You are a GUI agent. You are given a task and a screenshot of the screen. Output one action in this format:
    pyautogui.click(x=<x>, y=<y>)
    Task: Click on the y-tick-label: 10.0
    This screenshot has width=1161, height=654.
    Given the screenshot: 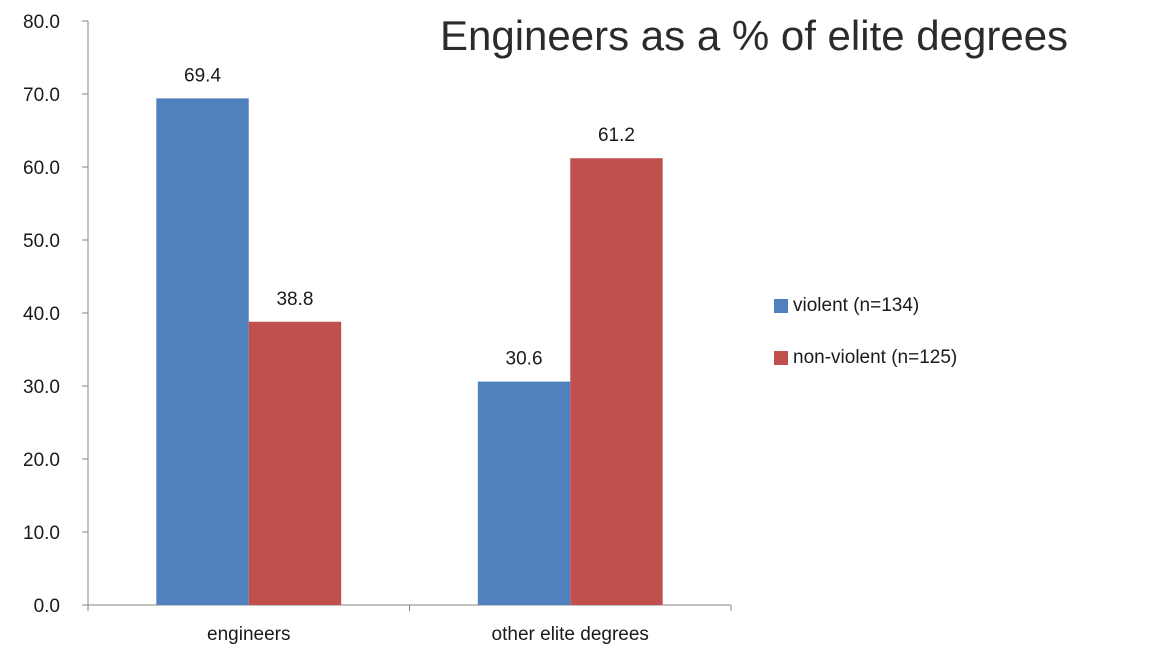 What is the action you would take?
    pyautogui.click(x=41, y=533)
    